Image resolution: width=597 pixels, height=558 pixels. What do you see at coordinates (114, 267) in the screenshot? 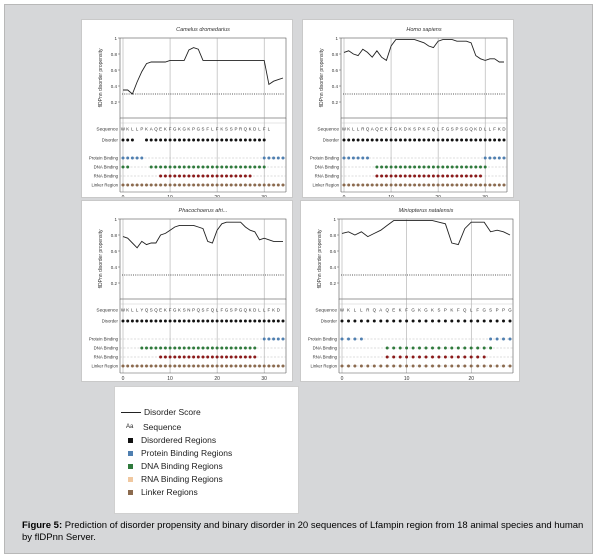
I see `y-tick-label: 0.4` at bounding box center [114, 267].